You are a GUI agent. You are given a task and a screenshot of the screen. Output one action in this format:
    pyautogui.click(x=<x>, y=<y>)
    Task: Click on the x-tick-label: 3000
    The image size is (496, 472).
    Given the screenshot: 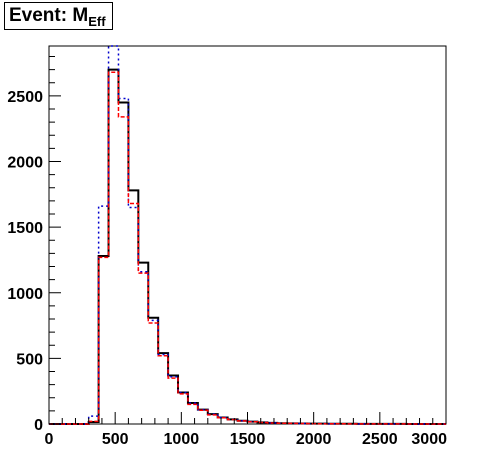 What is the action you would take?
    pyautogui.click(x=429, y=439)
    